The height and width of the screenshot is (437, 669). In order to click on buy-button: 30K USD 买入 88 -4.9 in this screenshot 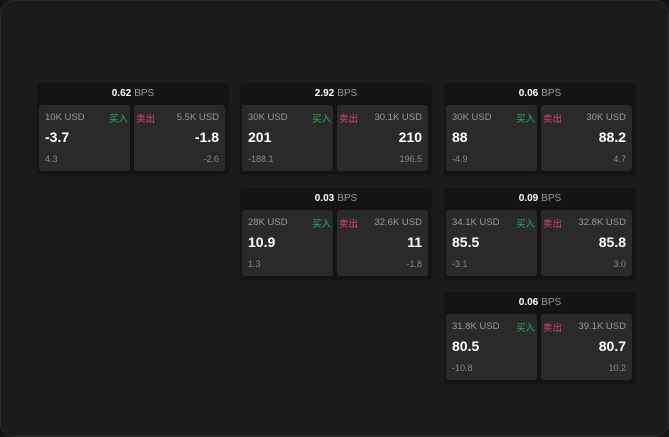, I will do `click(491, 138)`.